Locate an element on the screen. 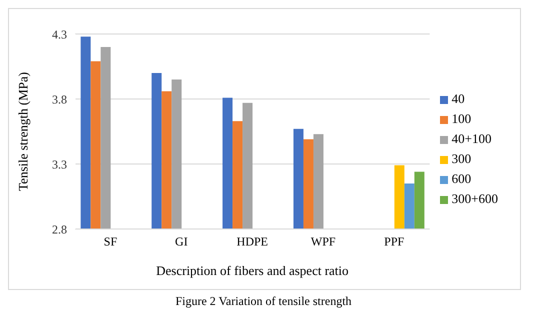 The image size is (541, 322). x-tick-label: WPF is located at coordinates (323, 241).